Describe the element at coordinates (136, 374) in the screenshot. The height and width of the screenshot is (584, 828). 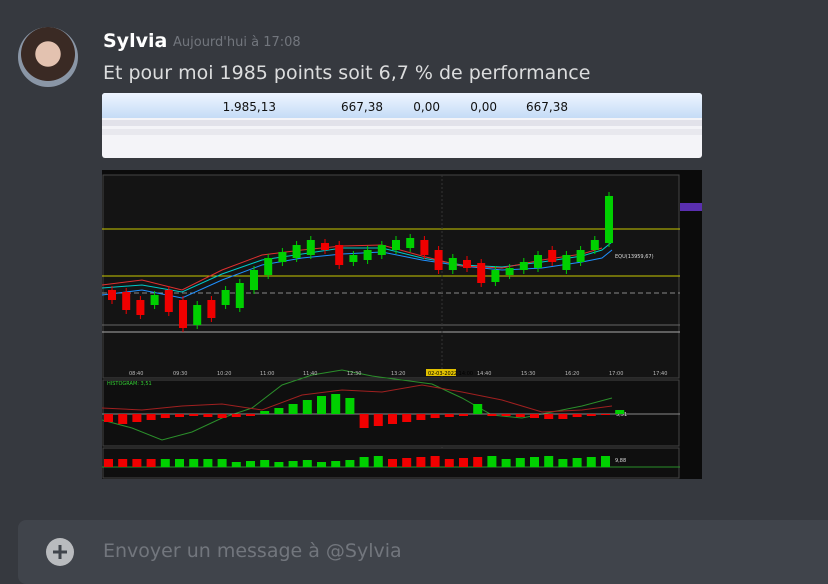
I see `time-label: 08:40` at that location.